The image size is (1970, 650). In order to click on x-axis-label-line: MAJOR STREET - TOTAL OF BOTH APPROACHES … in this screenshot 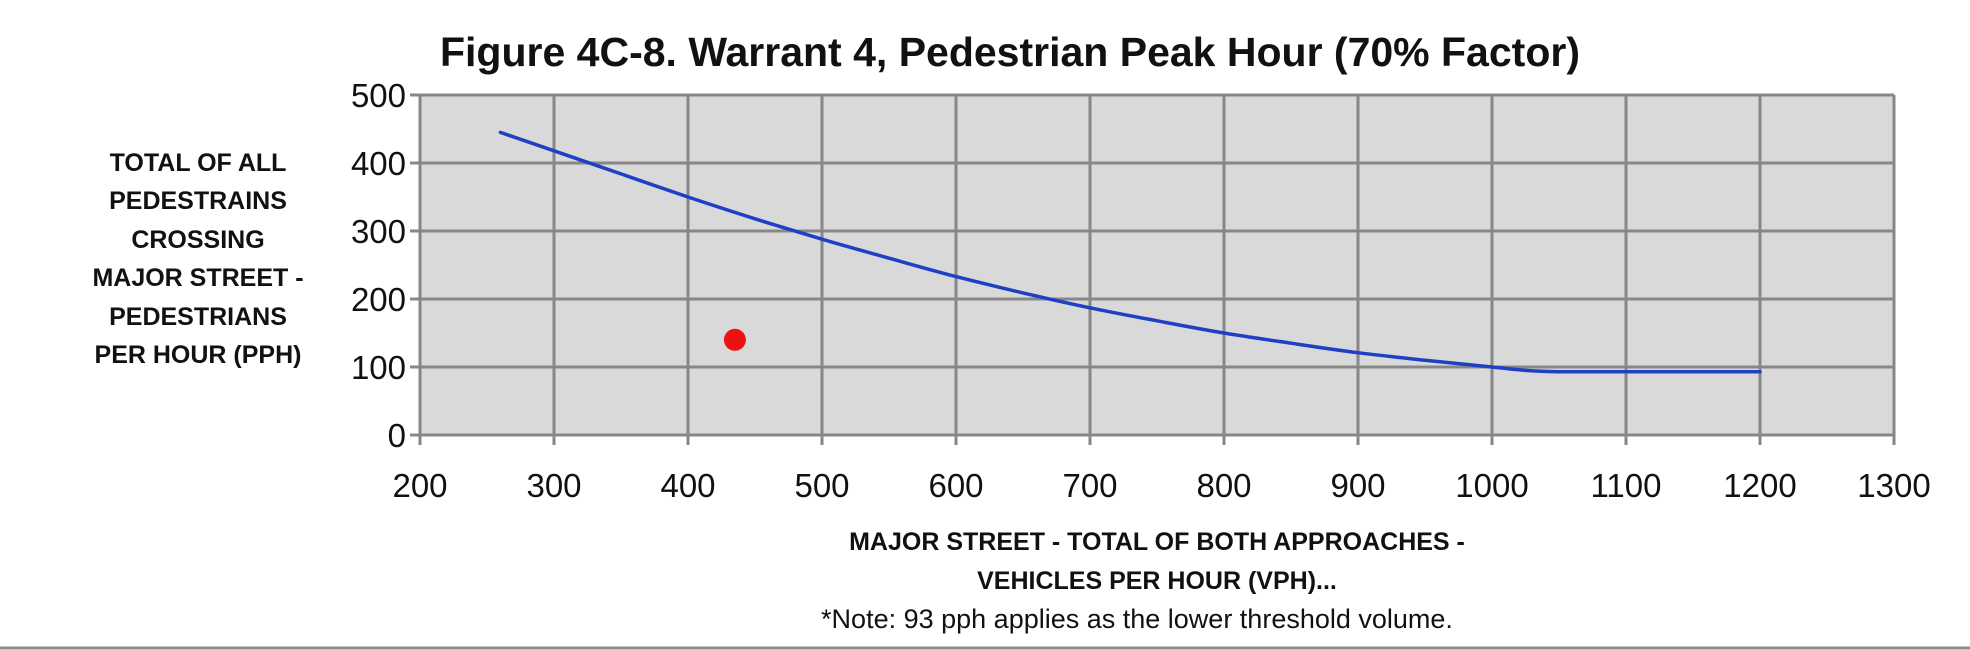, I will do `click(1157, 542)`.